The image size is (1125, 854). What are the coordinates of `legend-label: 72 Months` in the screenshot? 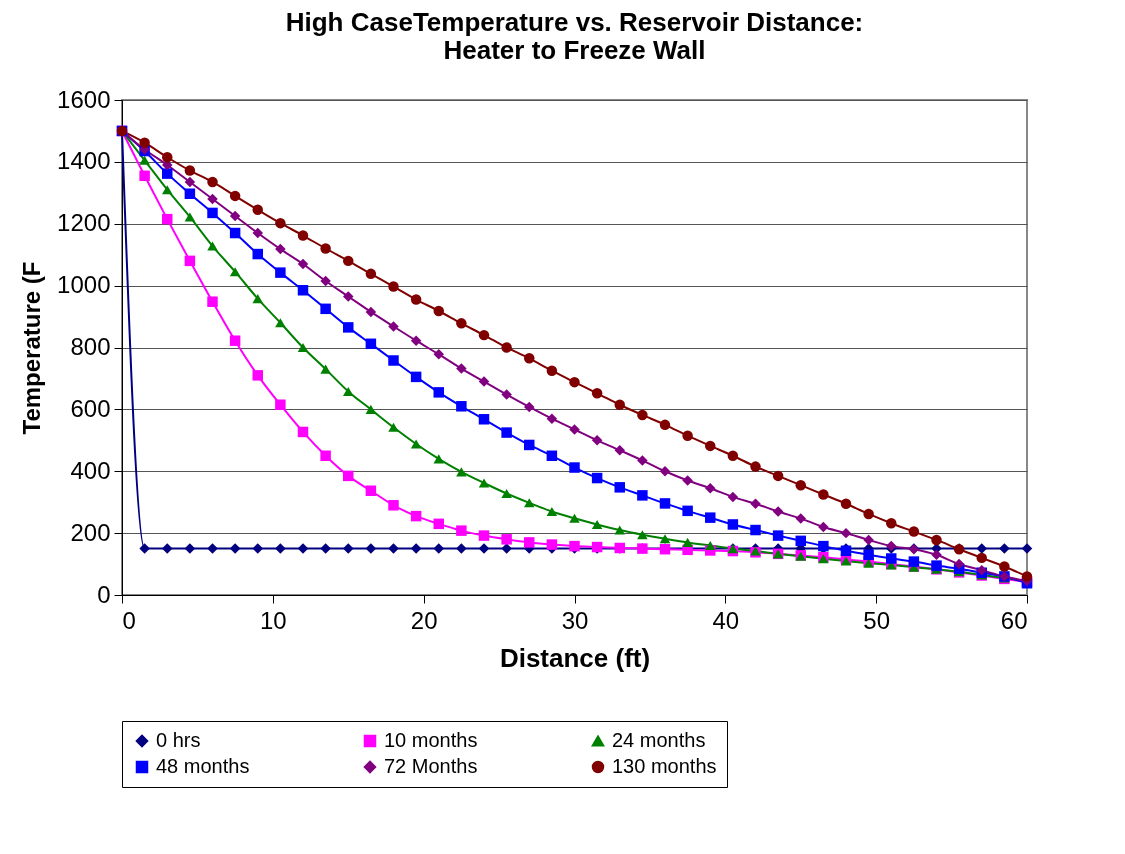 It's located at (431, 766).